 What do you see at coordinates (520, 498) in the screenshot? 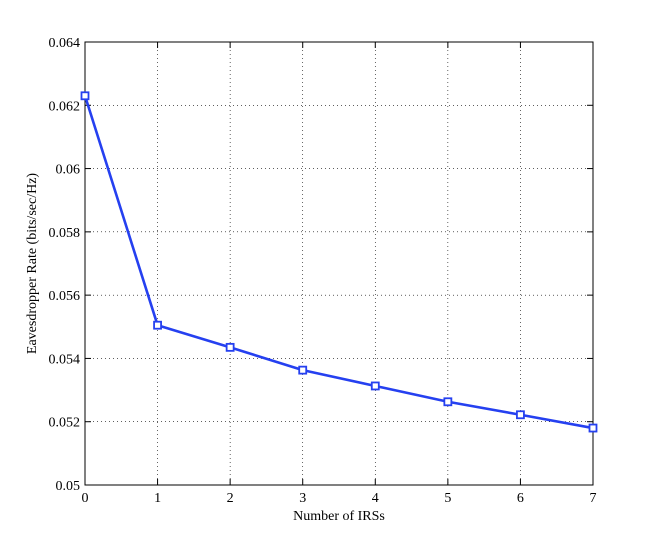
I see `x-tick-label: 6` at bounding box center [520, 498].